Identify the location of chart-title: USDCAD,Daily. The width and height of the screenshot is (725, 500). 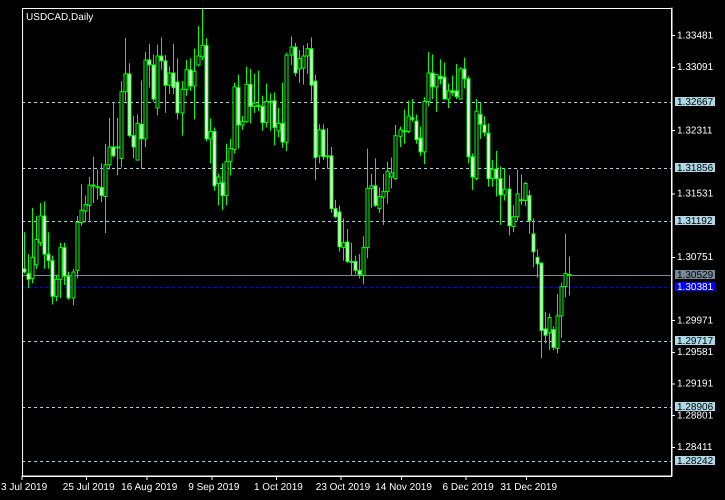
(60, 17).